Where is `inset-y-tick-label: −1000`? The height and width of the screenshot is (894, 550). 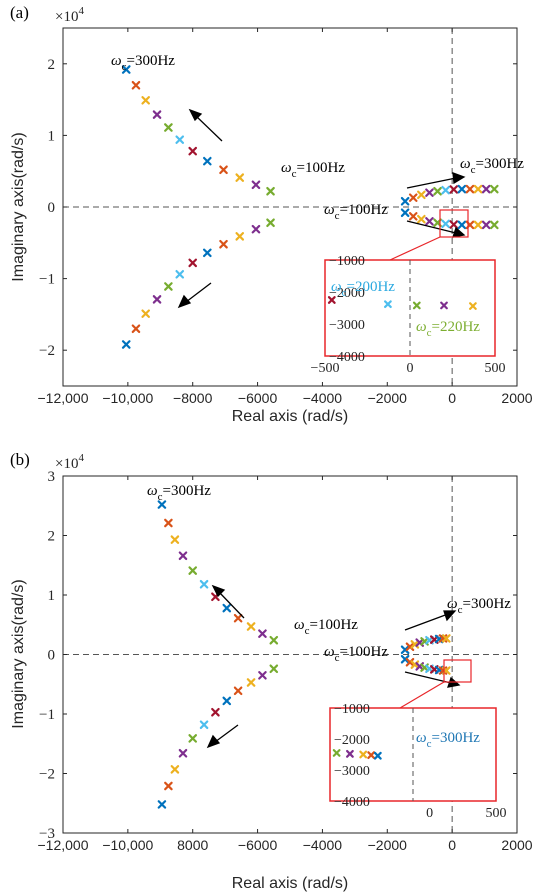 inset-y-tick-label: −1000 is located at coordinates (347, 261).